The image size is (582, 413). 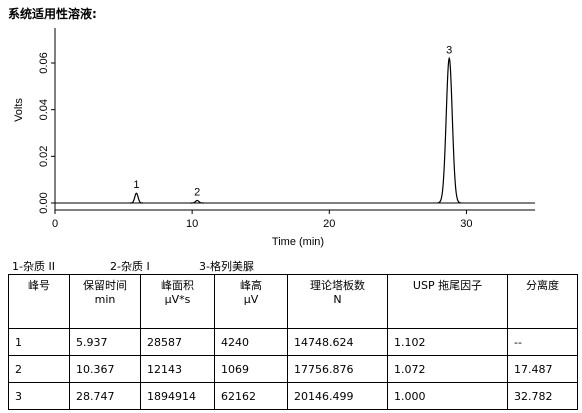 I want to click on table-cell: 4240, so click(x=251, y=342).